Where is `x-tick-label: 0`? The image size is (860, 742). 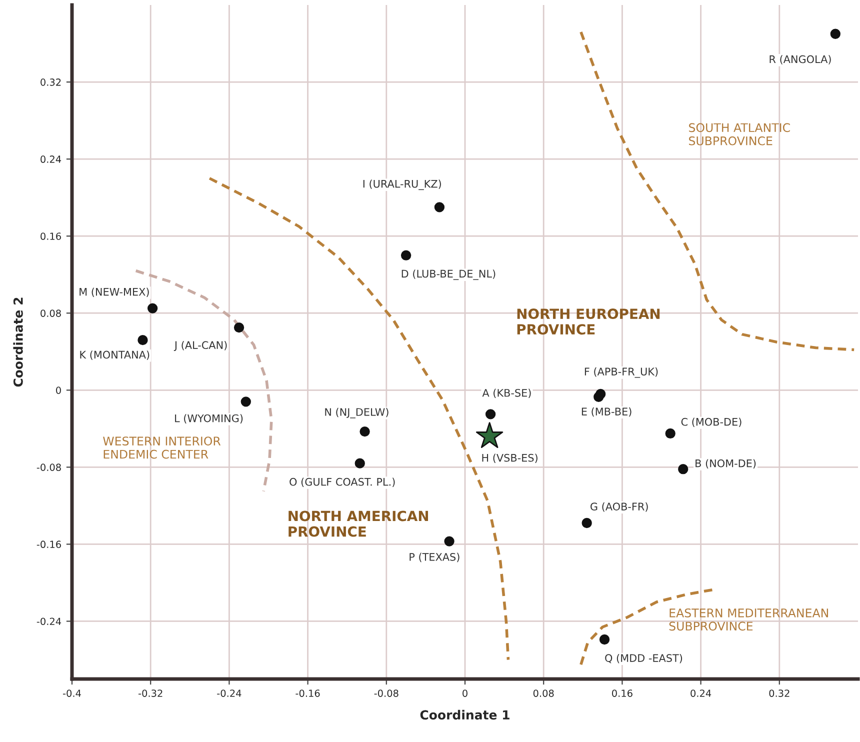 x-tick-label: 0 is located at coordinates (465, 693).